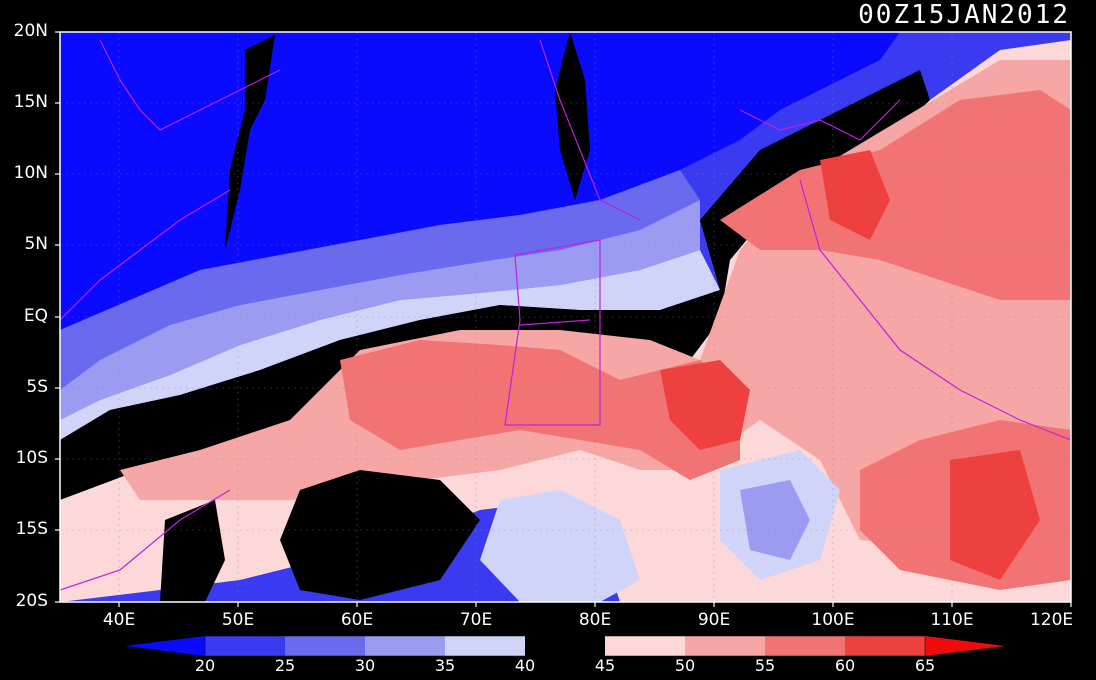  What do you see at coordinates (560, 546) in the screenshot?
I see `contour-south-light` at bounding box center [560, 546].